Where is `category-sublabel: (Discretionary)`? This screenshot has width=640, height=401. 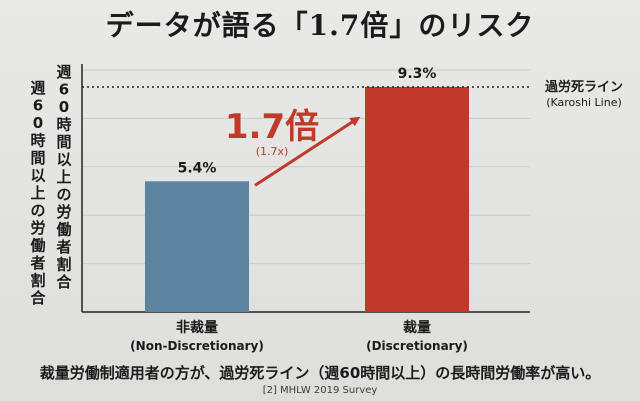
category-sublabel: (Discretionary) is located at coordinates (417, 346).